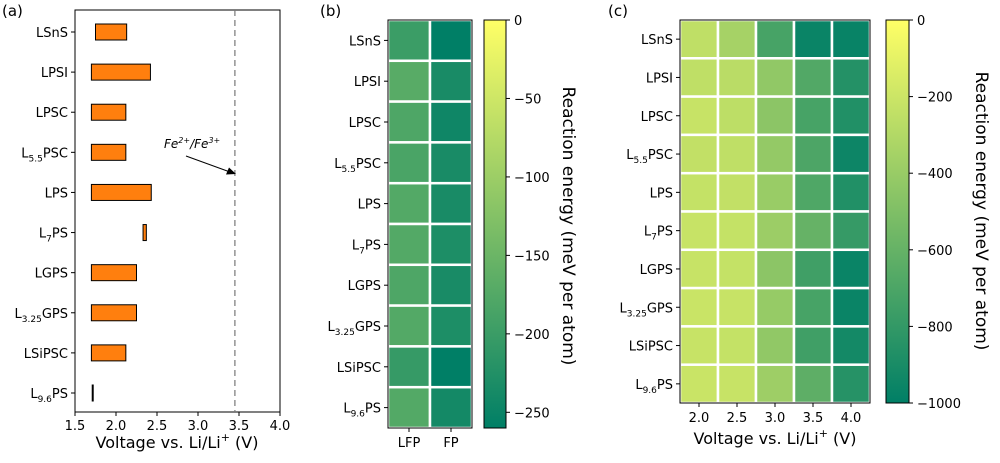  I want to click on cell-l3.25gps-3.0, so click(775, 307).